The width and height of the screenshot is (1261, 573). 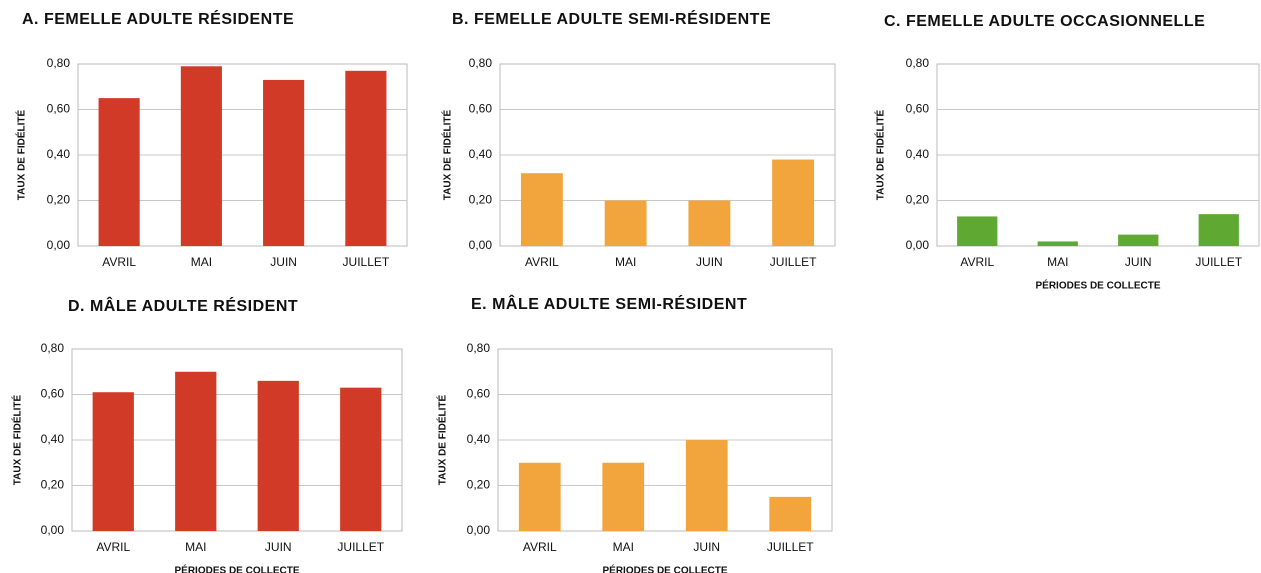 What do you see at coordinates (1044, 21) in the screenshot?
I see `chart-title: C. FEMELLE ADULTE OCCASIONNELLE` at bounding box center [1044, 21].